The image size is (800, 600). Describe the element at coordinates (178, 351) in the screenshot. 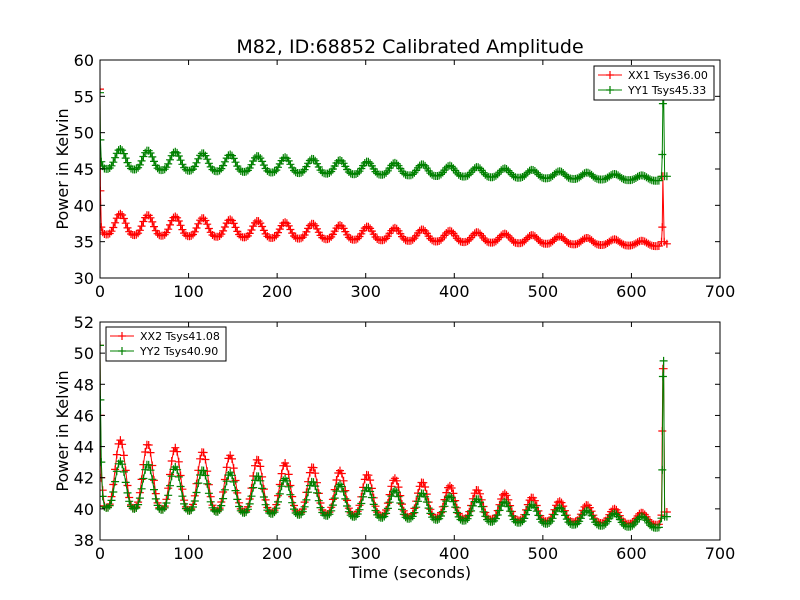

I see `legend-entry: YY2 Tsys40.90` at that location.